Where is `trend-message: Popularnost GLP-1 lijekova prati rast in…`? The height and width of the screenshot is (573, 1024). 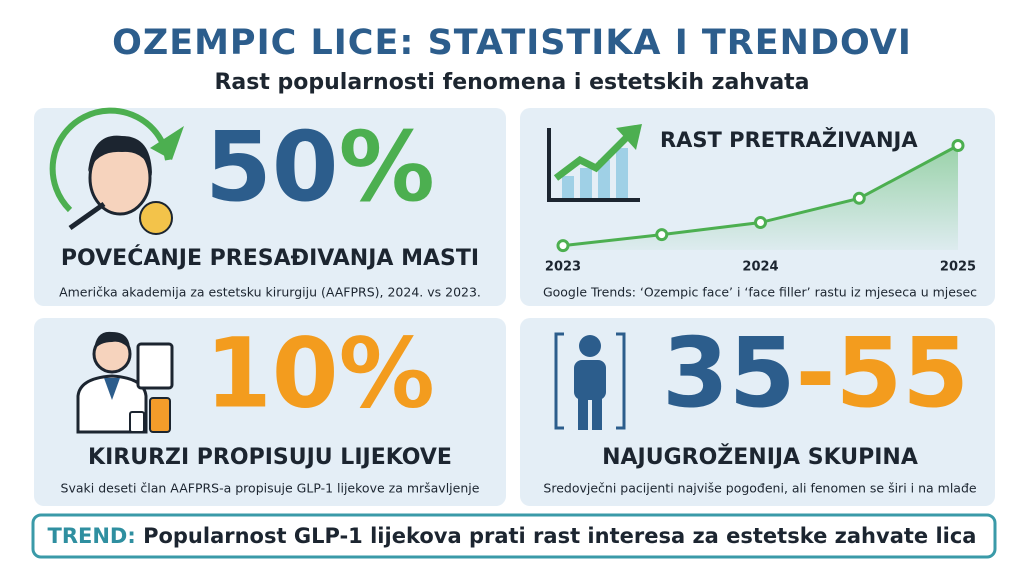 trend-message: Popularnost GLP-1 lijekova prati rast in… is located at coordinates (559, 536).